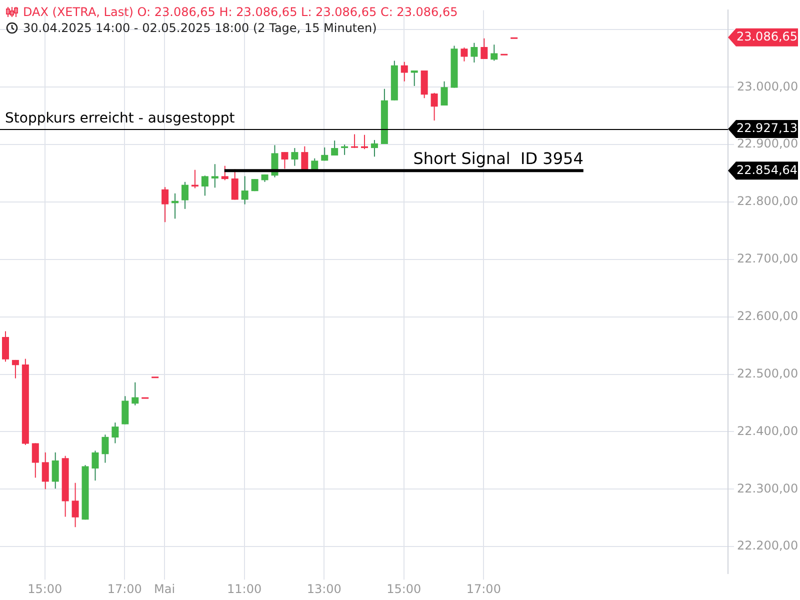 This screenshot has height=600, width=800. I want to click on y-tick-label: 22.400,00, so click(767, 431).